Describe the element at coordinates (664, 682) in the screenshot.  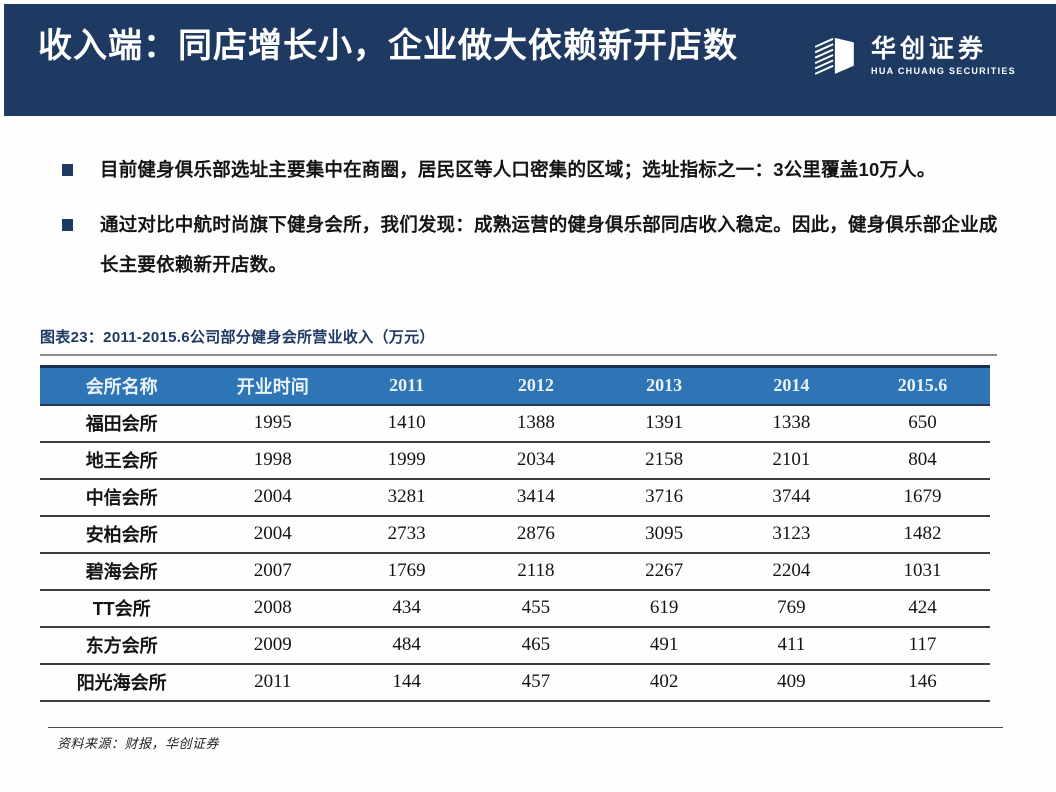
I see `value-cell: 402` at that location.